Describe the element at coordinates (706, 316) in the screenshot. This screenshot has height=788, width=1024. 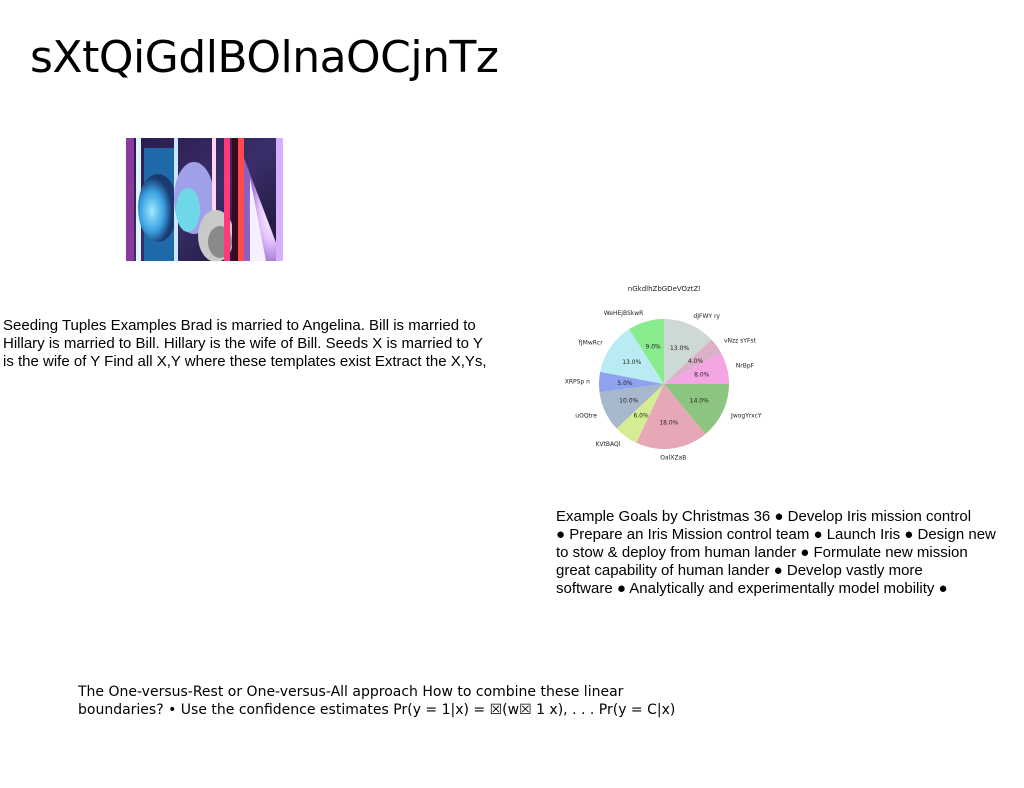
I see `pie-category-label: dJFWY ry` at that location.